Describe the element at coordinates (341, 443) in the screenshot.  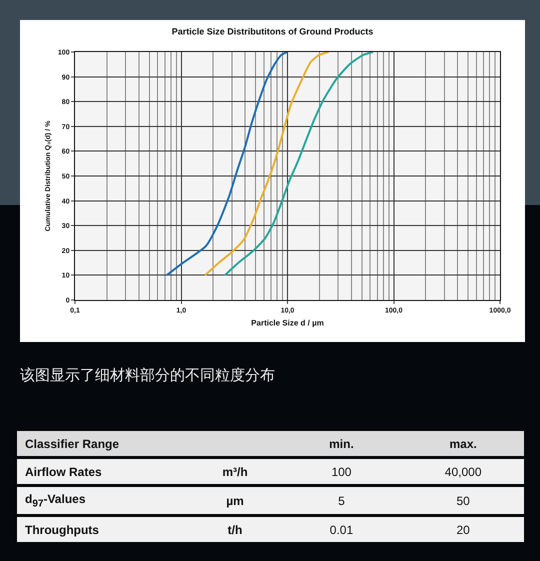
I see `text: min.` at that location.